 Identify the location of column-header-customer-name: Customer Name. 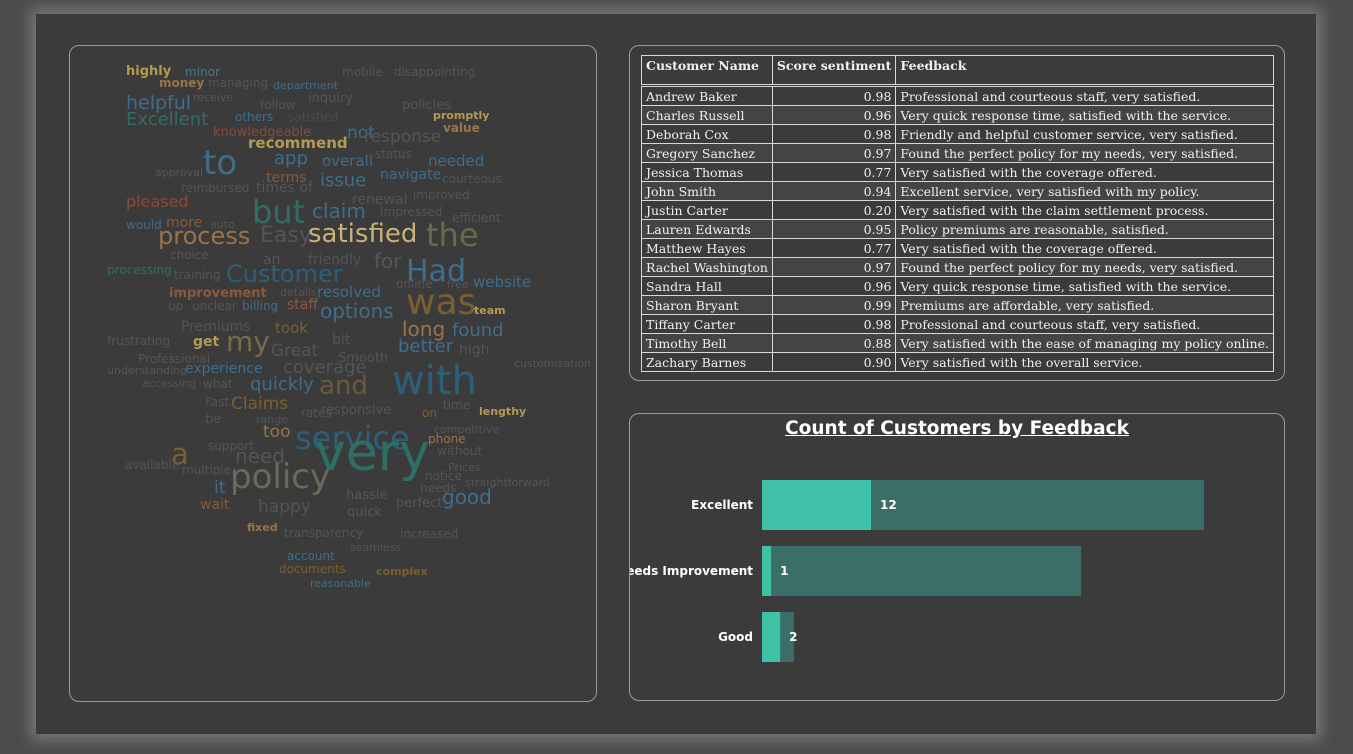
(707, 70).